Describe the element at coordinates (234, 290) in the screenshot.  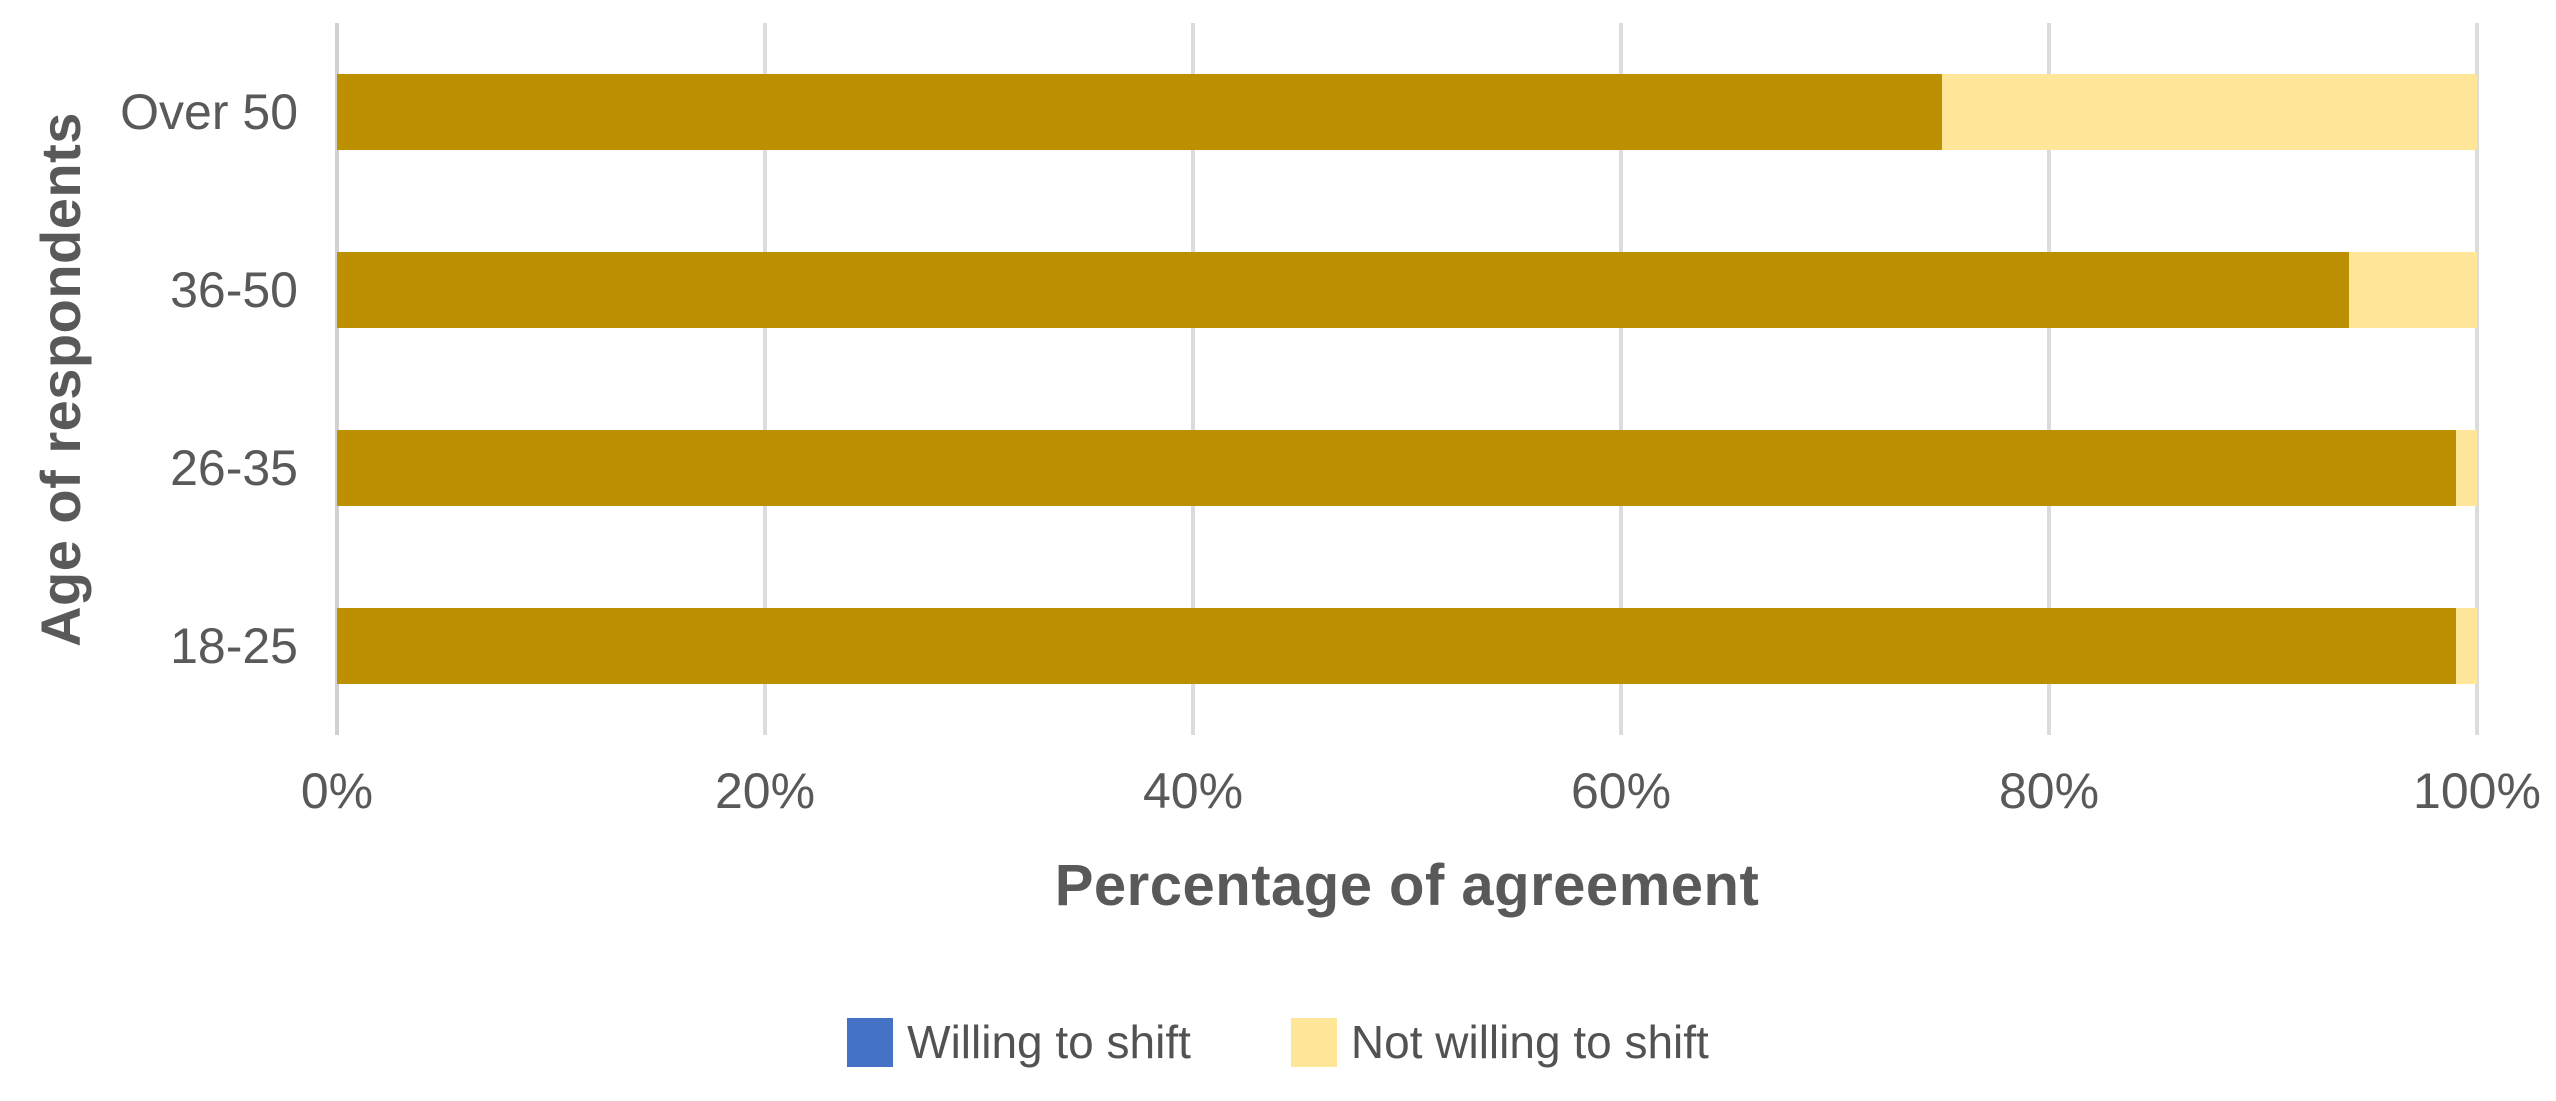
I see `category-label: 36-50` at that location.